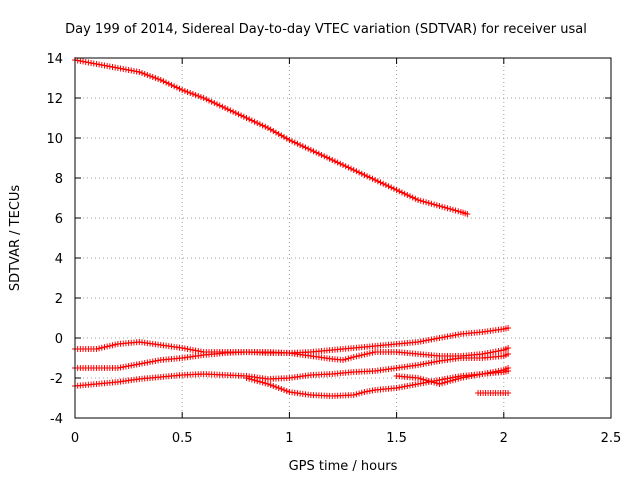  What do you see at coordinates (56, 379) in the screenshot?
I see `y-tick-label: -2` at bounding box center [56, 379].